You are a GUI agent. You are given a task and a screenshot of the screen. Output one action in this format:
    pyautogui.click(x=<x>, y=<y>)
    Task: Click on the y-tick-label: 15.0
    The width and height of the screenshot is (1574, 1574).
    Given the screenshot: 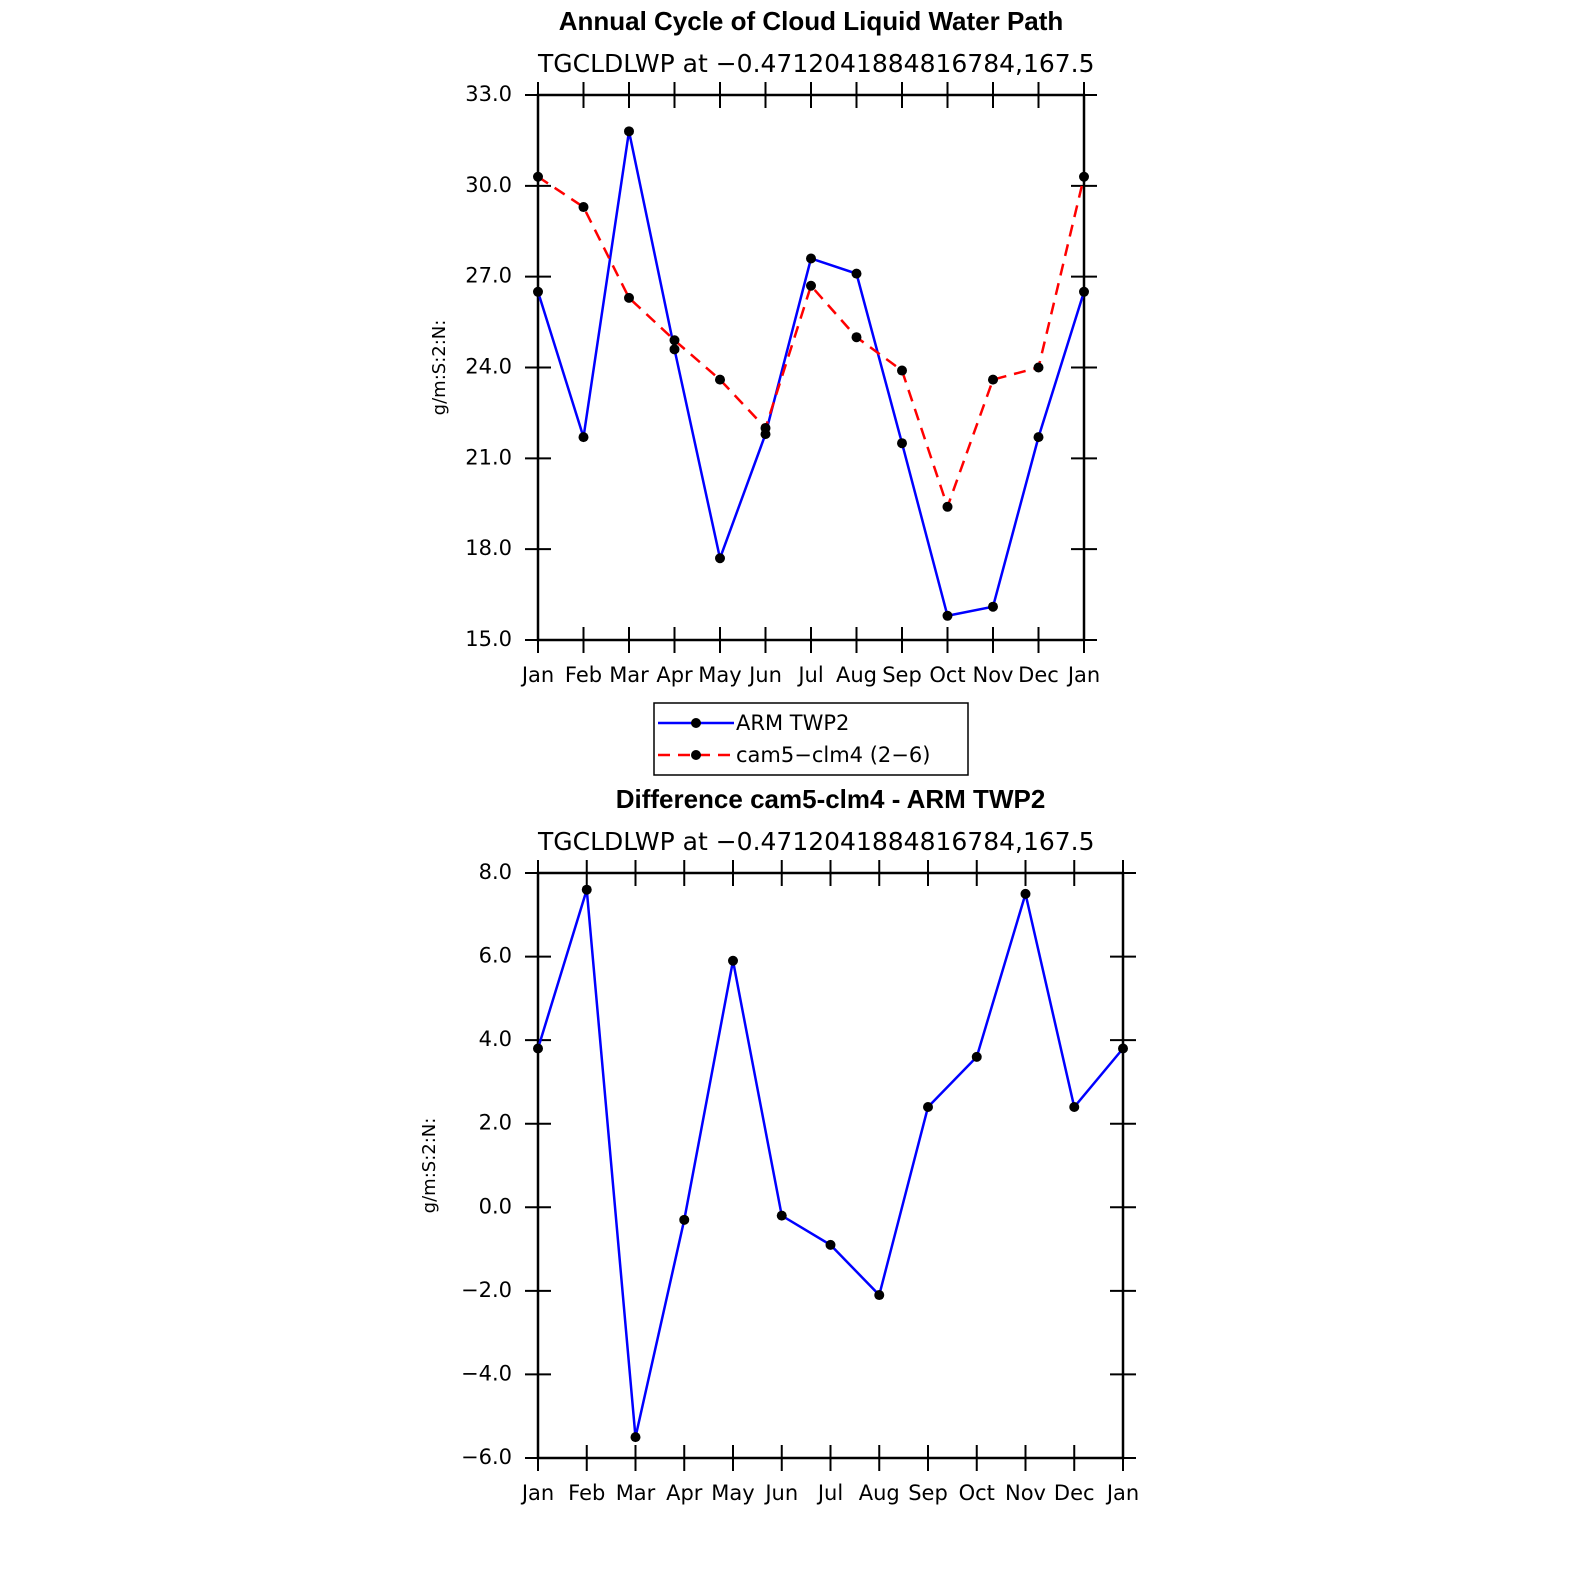 What is the action you would take?
    pyautogui.click(x=488, y=639)
    